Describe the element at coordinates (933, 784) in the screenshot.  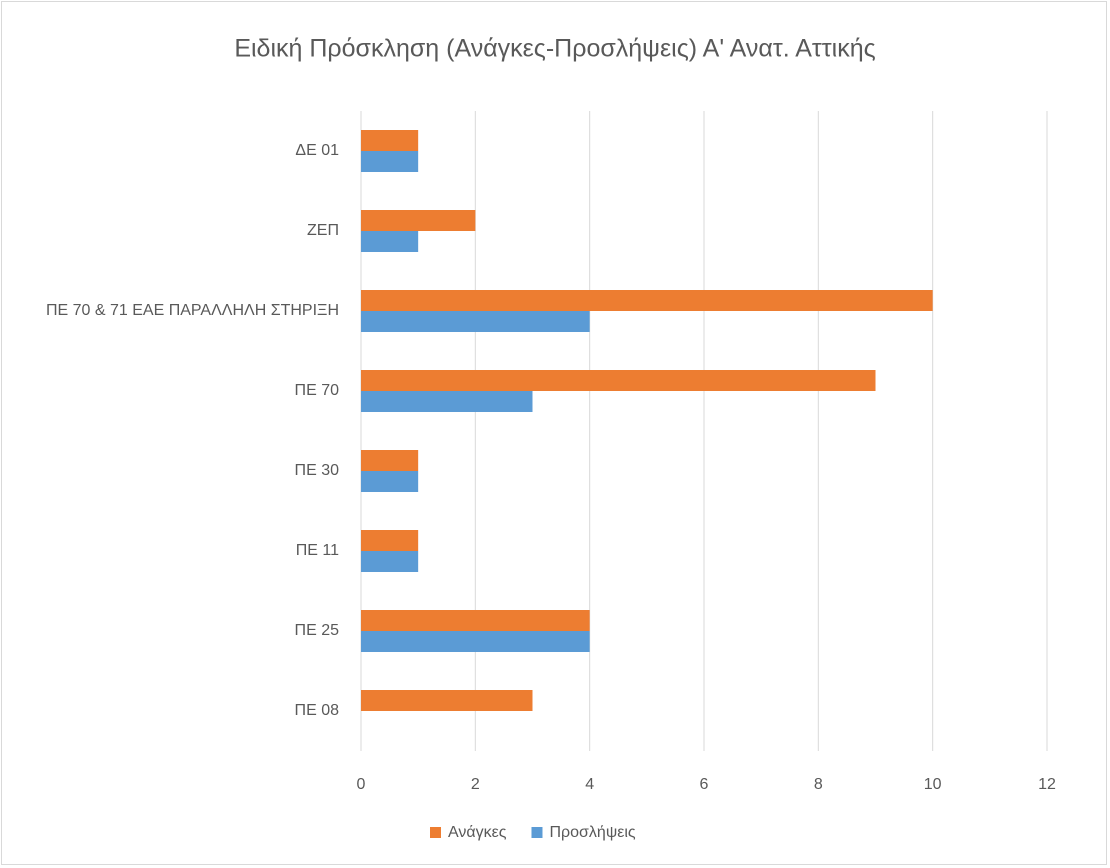
I see `x-tick-label: 10` at that location.